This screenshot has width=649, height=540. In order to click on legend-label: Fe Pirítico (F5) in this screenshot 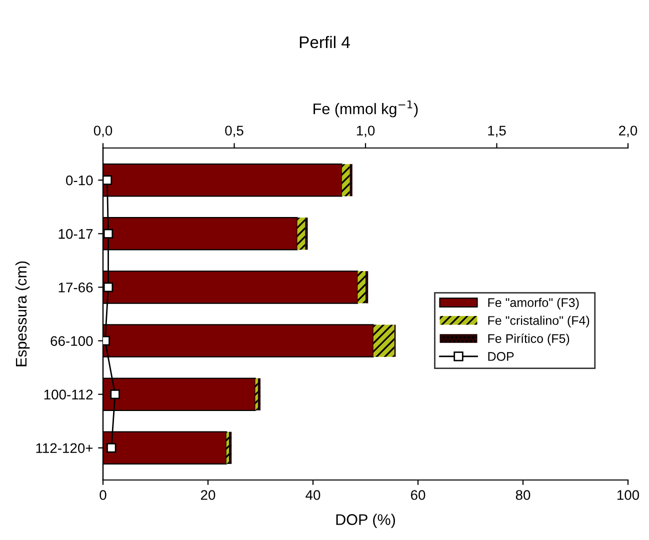, I will do `click(529, 340)`.